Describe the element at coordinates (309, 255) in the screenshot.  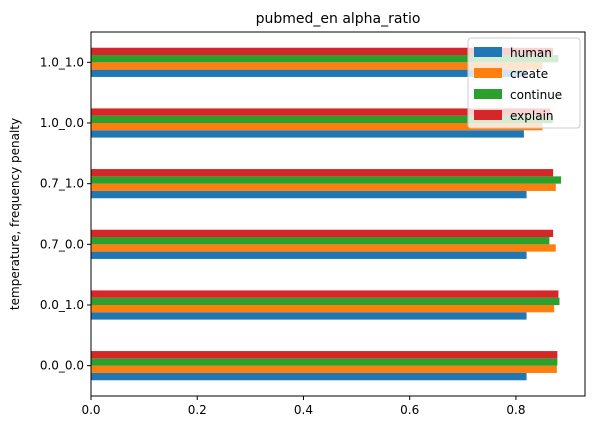
I see `bar-human-0.7_0.0` at that location.